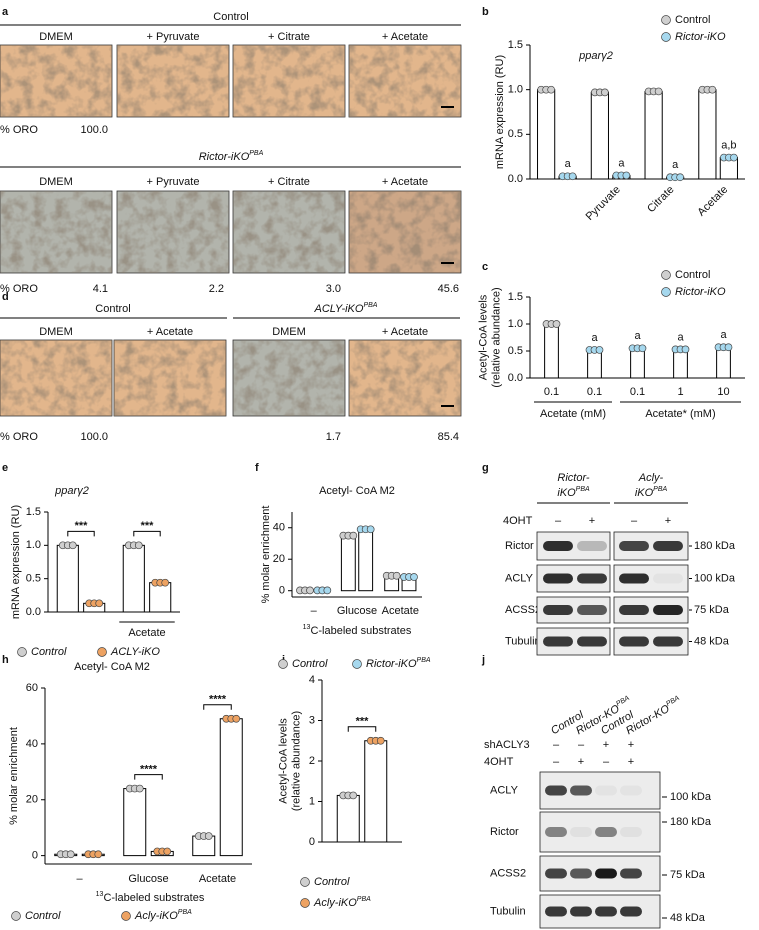  Describe the element at coordinates (583, 489) in the screenshot. I see `lane-group-title-sup: PBA` at that location.